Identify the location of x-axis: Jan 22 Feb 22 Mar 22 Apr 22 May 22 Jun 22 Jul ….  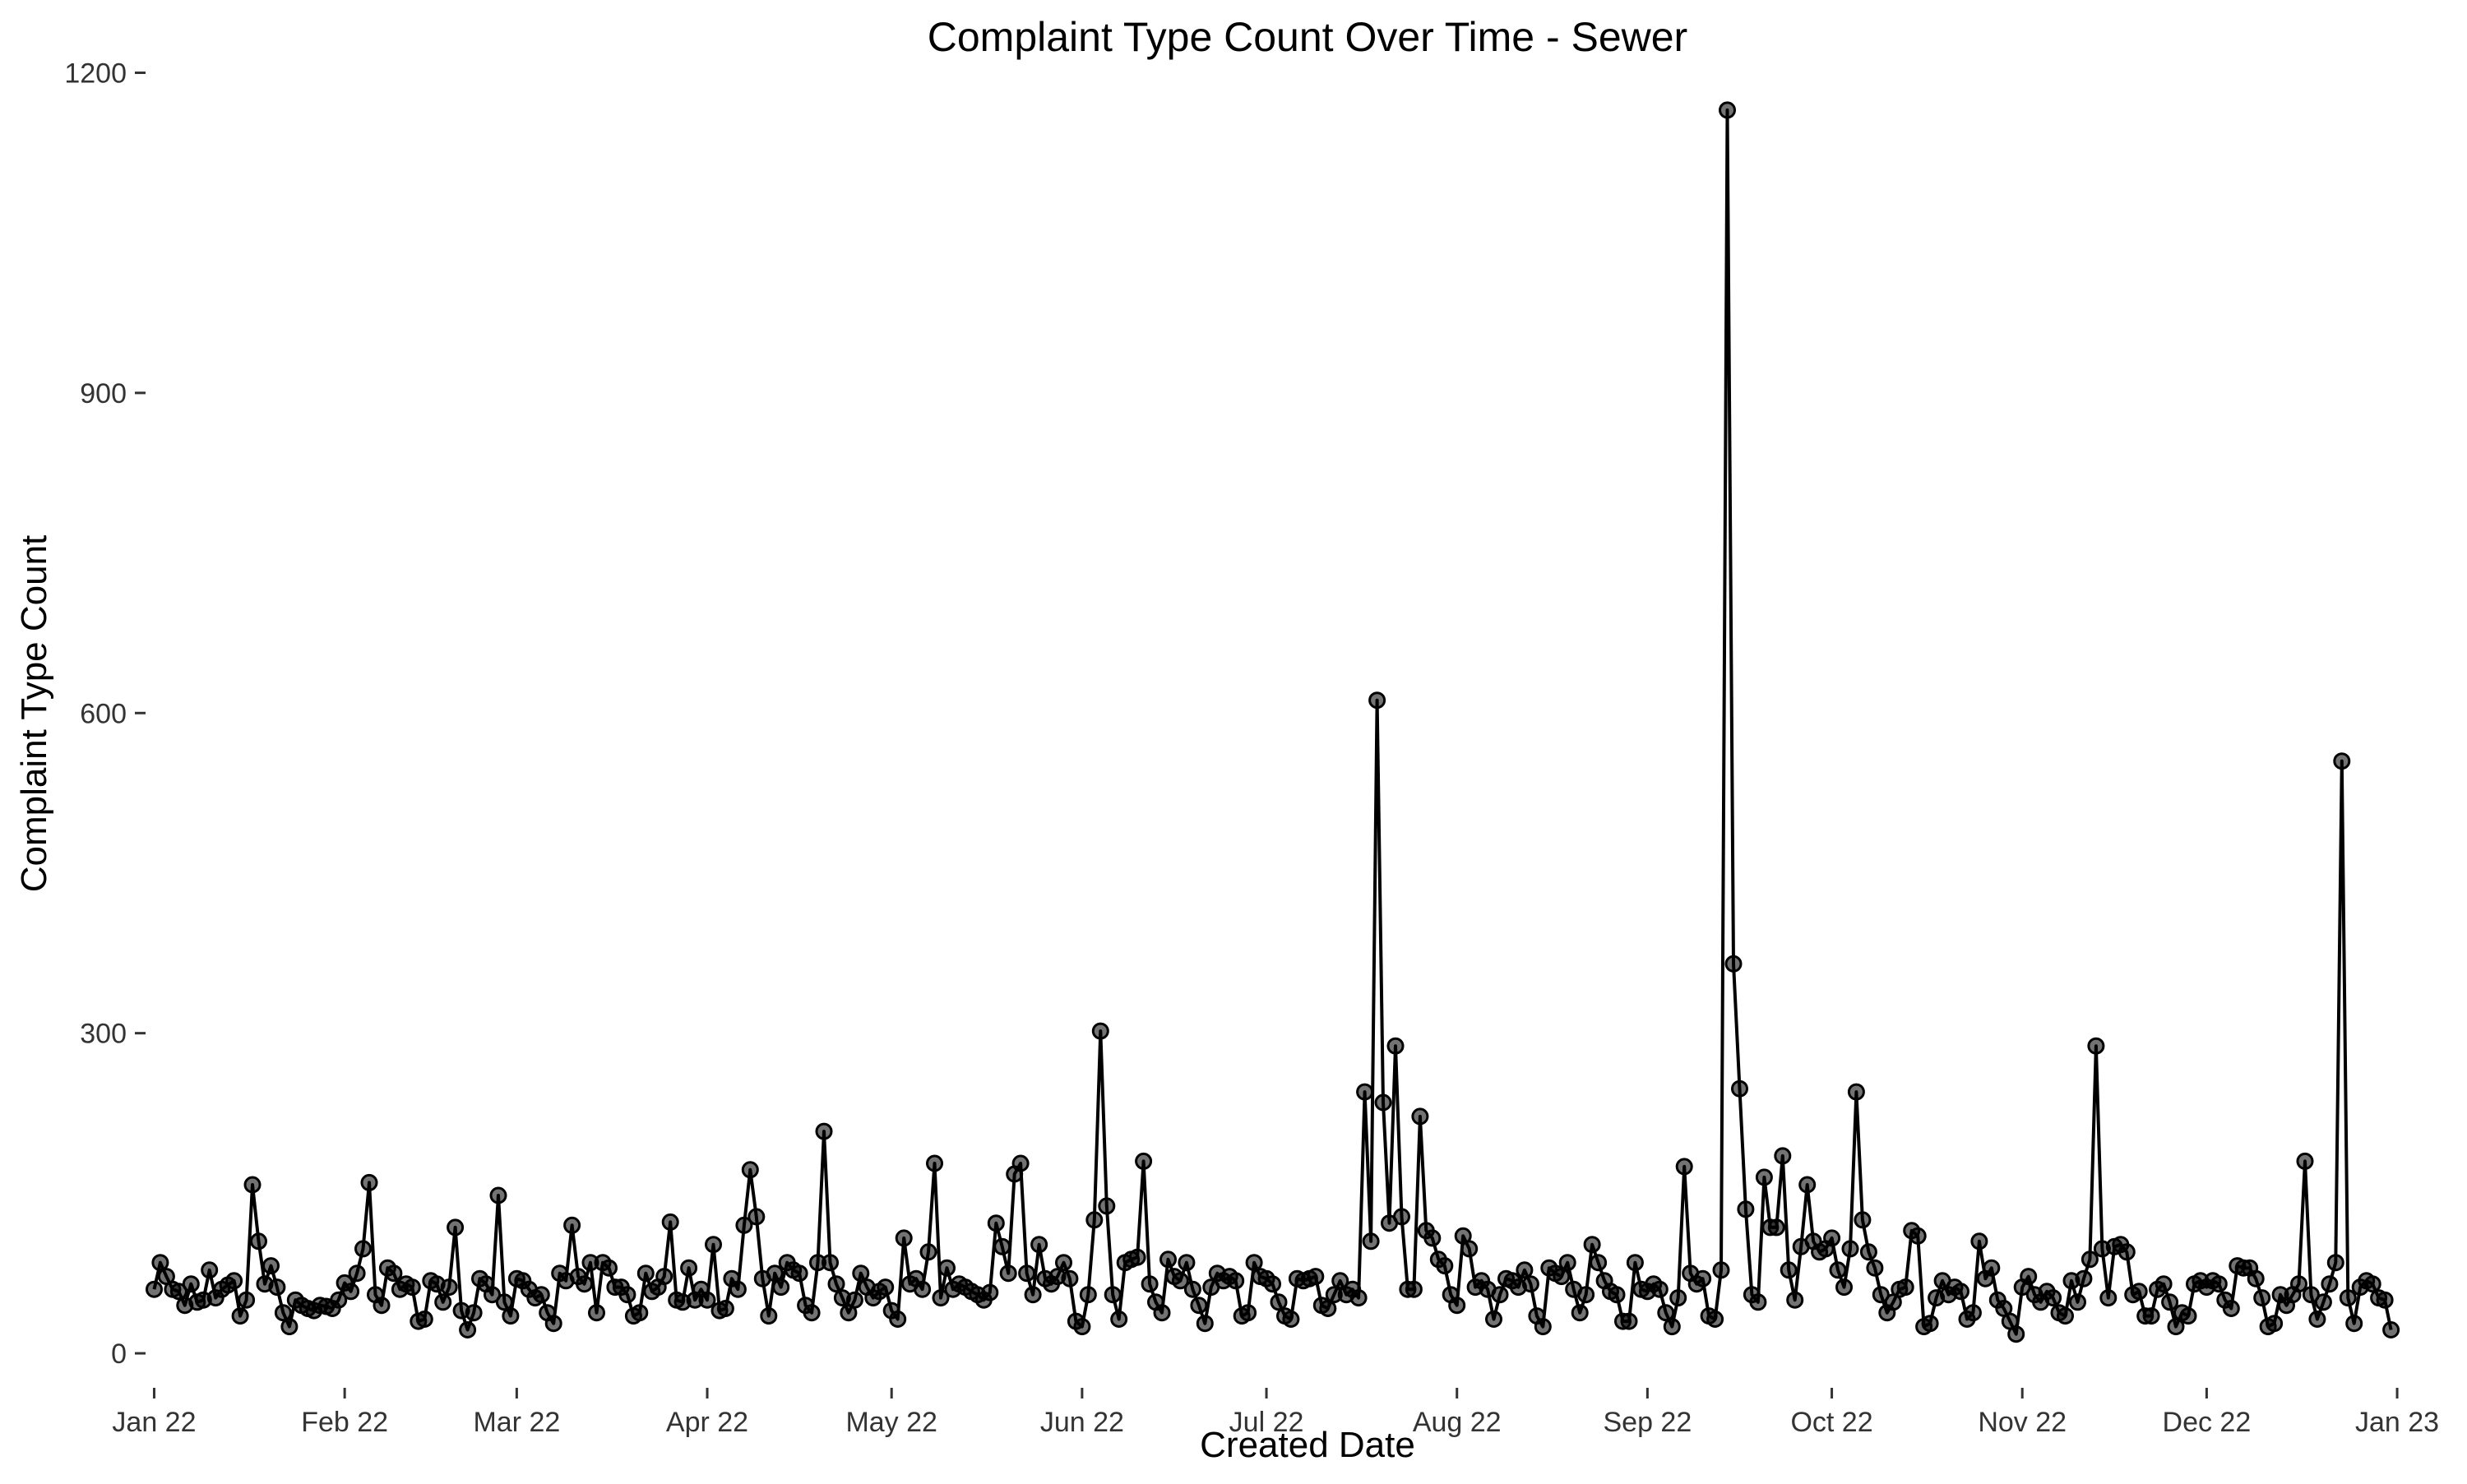
(1275, 1413).